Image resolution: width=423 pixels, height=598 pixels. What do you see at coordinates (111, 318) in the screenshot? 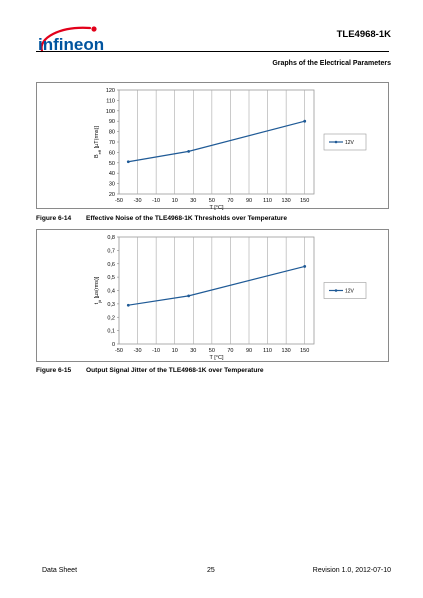
I see `y-tick-label: 0,2` at bounding box center [111, 318].